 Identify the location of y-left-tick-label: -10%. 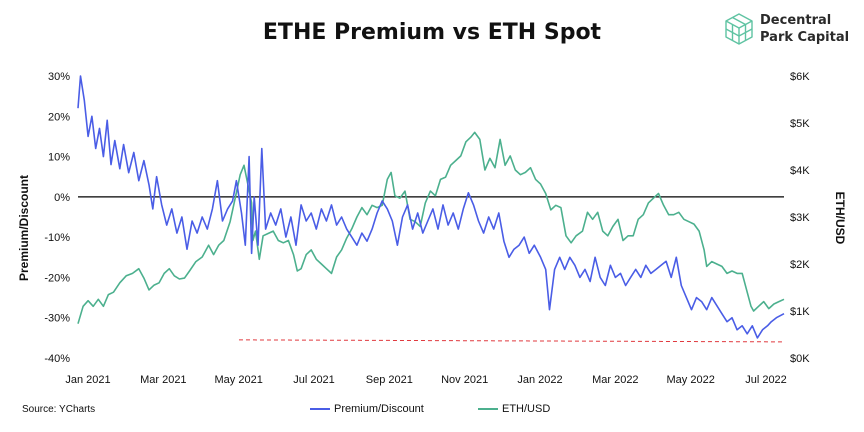
(57, 238).